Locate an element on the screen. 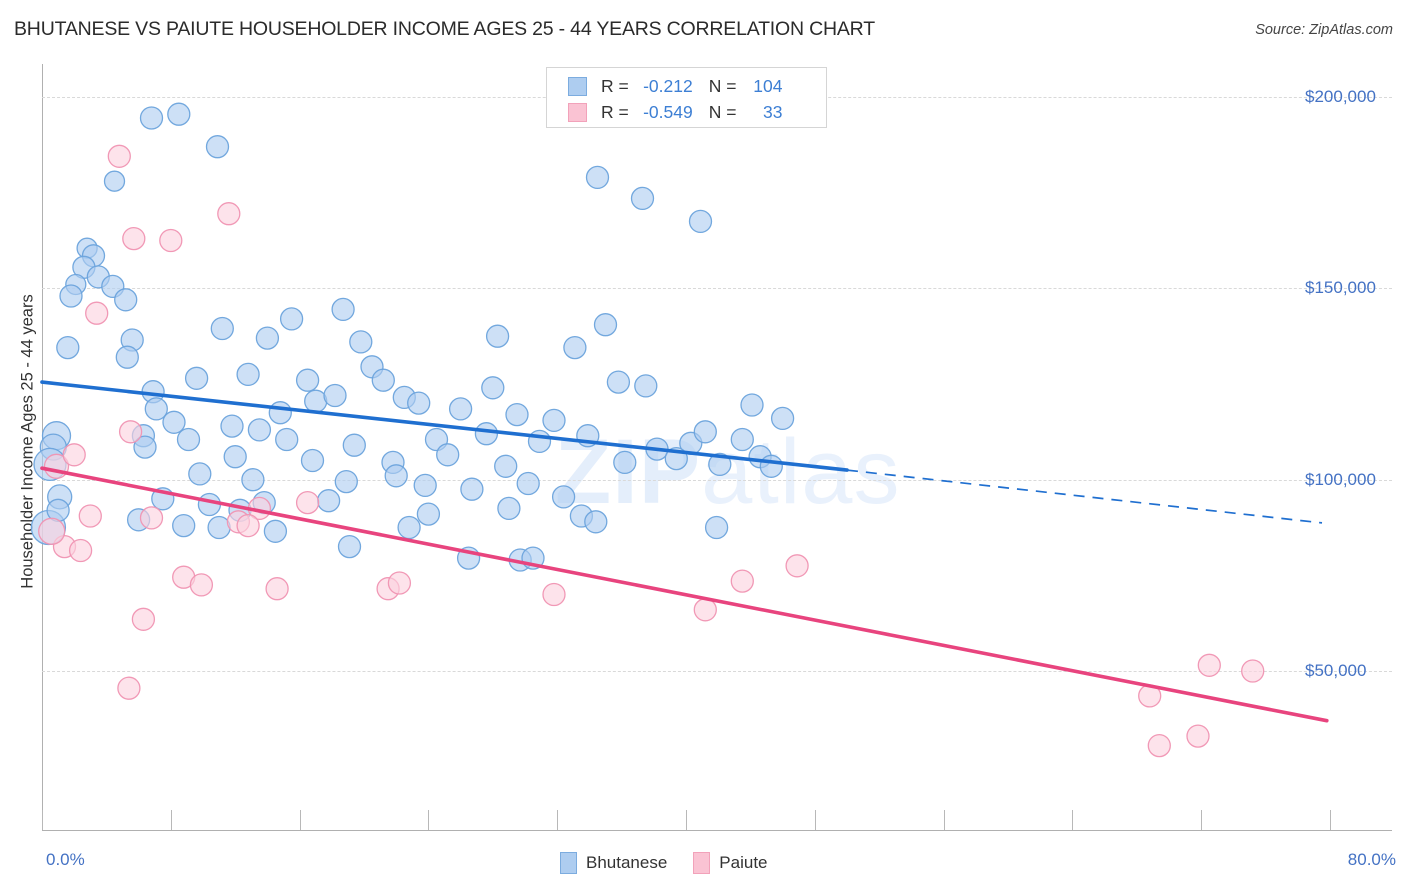 This screenshot has width=1406, height=892. stats-n-label-bhutanese: N = is located at coordinates (722, 85).